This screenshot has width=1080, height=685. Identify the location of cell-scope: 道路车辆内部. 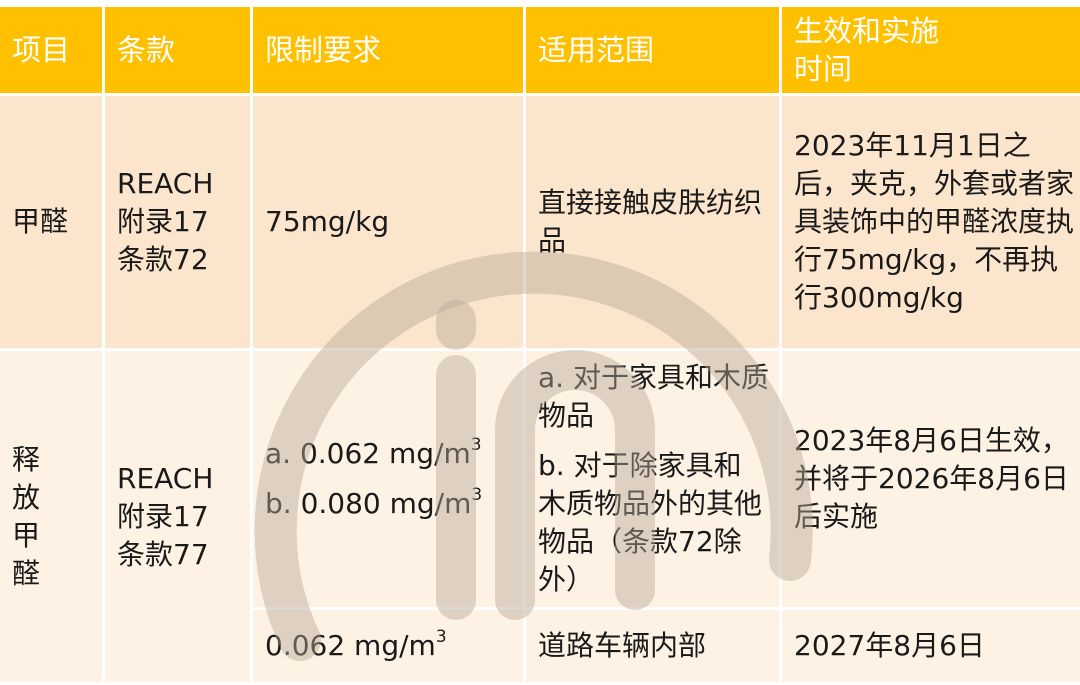
(652, 646).